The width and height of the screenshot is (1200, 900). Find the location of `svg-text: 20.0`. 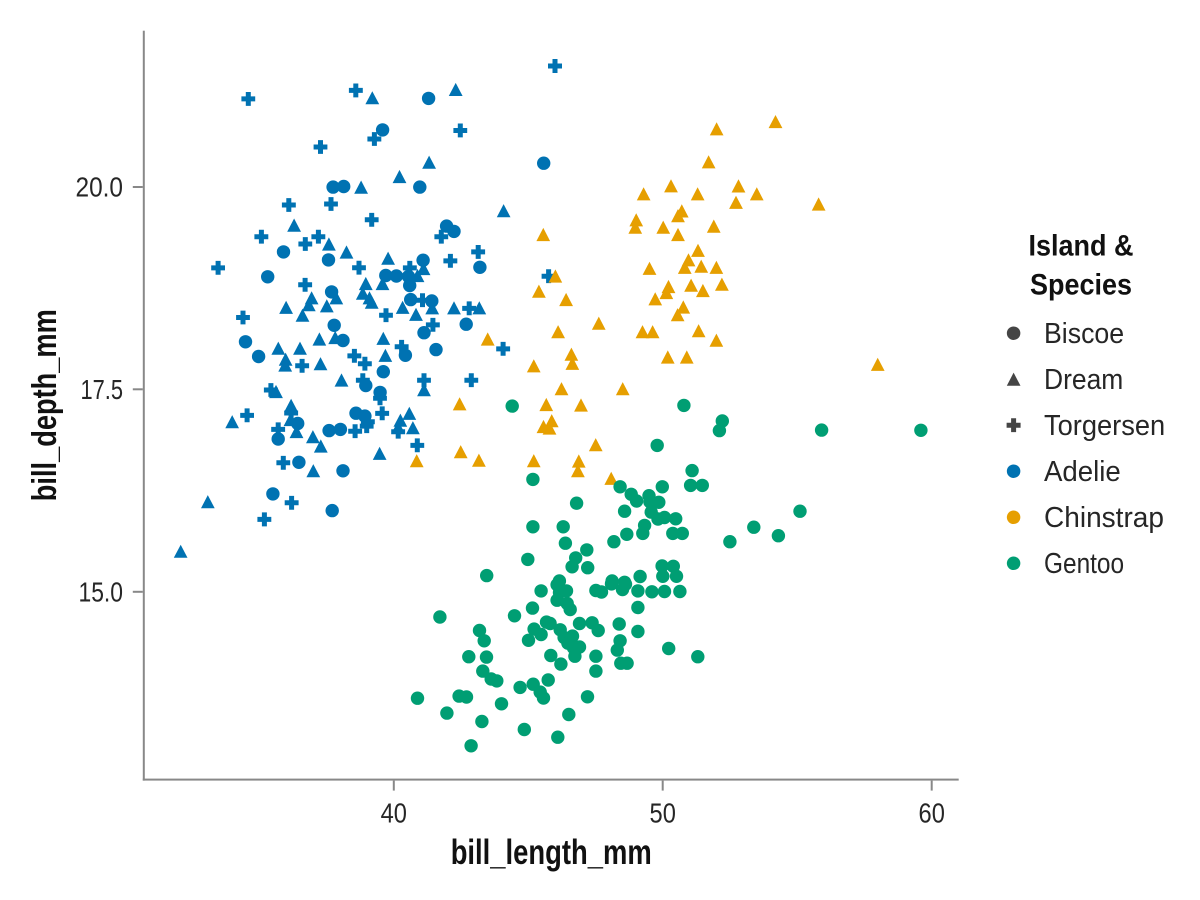

svg-text: 20.0 is located at coordinates (100, 187).